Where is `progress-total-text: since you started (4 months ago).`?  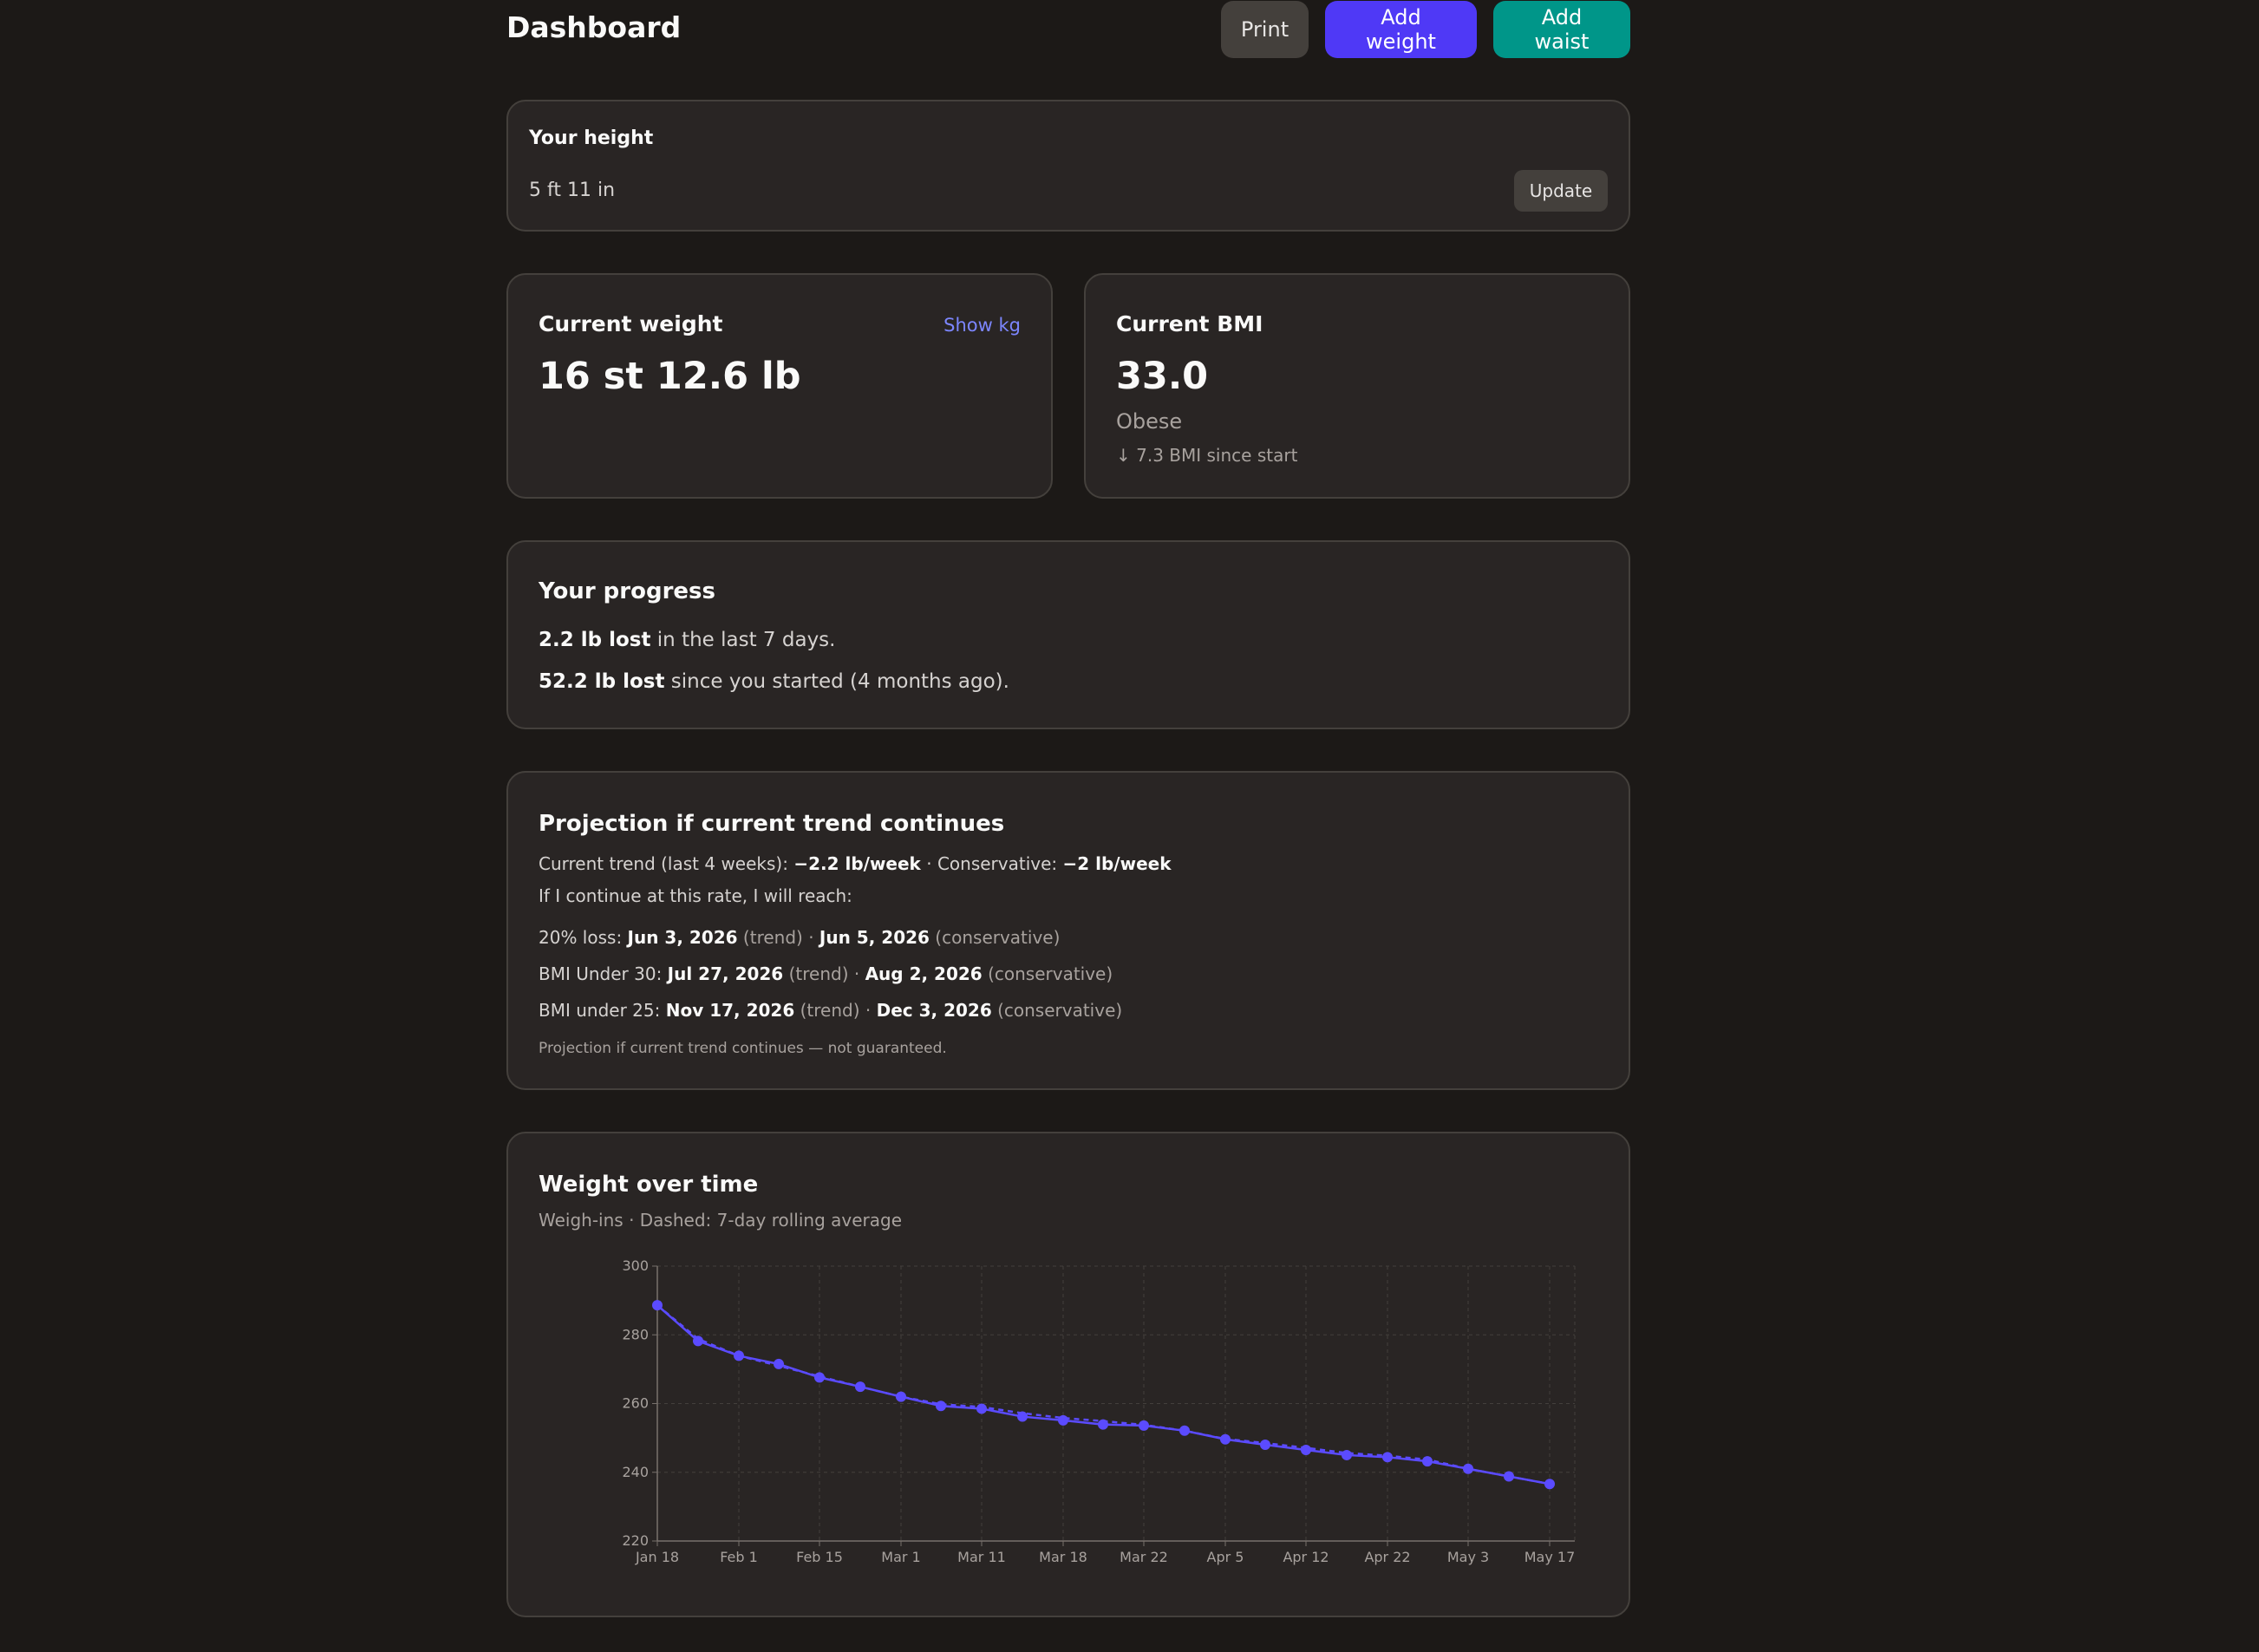
progress-total-text: since you started (4 months ago). is located at coordinates (836, 682).